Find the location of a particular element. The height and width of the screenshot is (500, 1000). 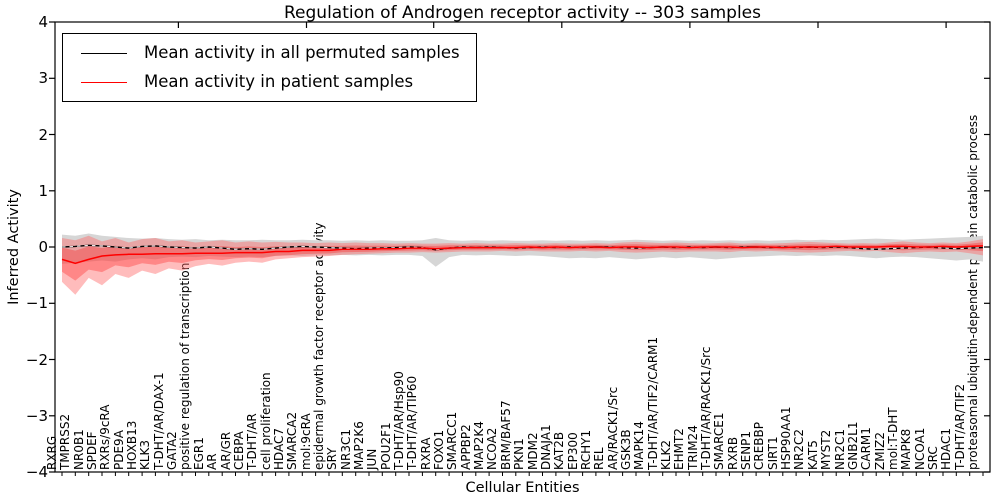

y-tick-label: −4 is located at coordinates (36, 472).